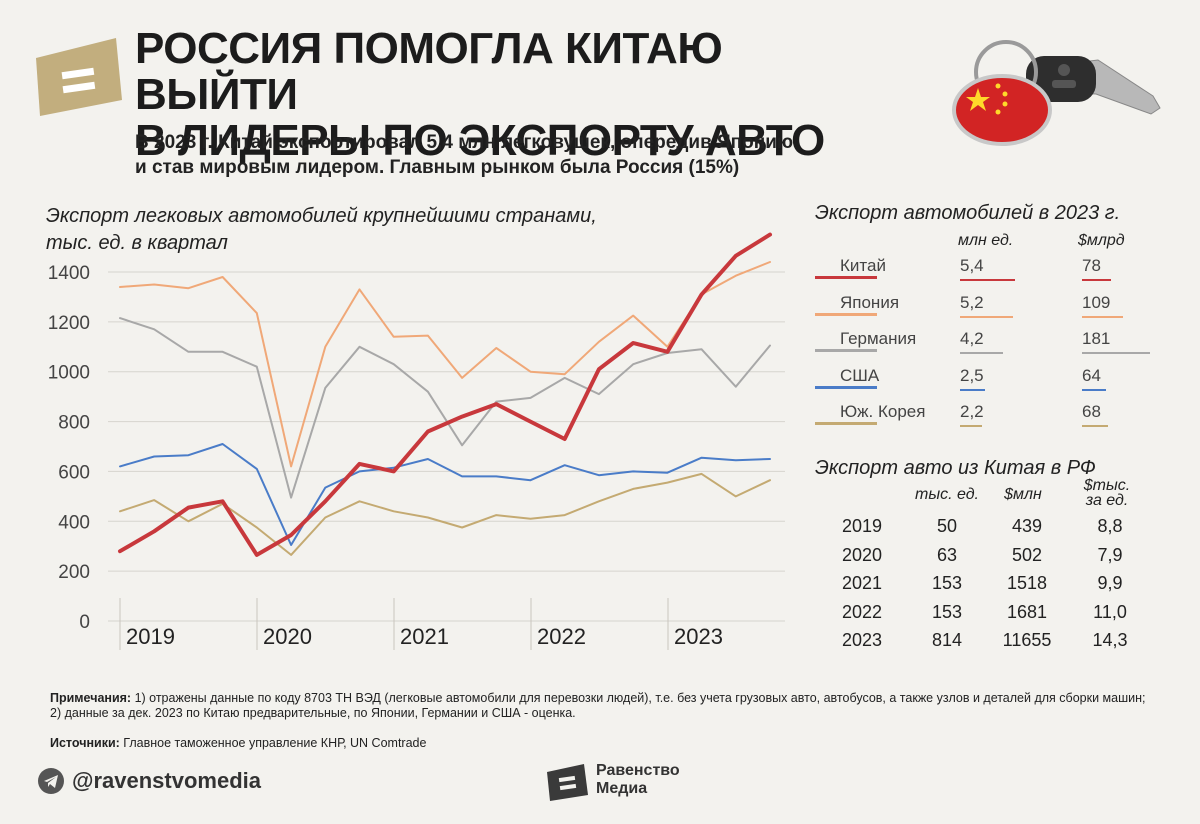 Image resolution: width=1200 pixels, height=824 pixels. What do you see at coordinates (878, 338) in the screenshot?
I see `stats-country: Германия` at bounding box center [878, 338].